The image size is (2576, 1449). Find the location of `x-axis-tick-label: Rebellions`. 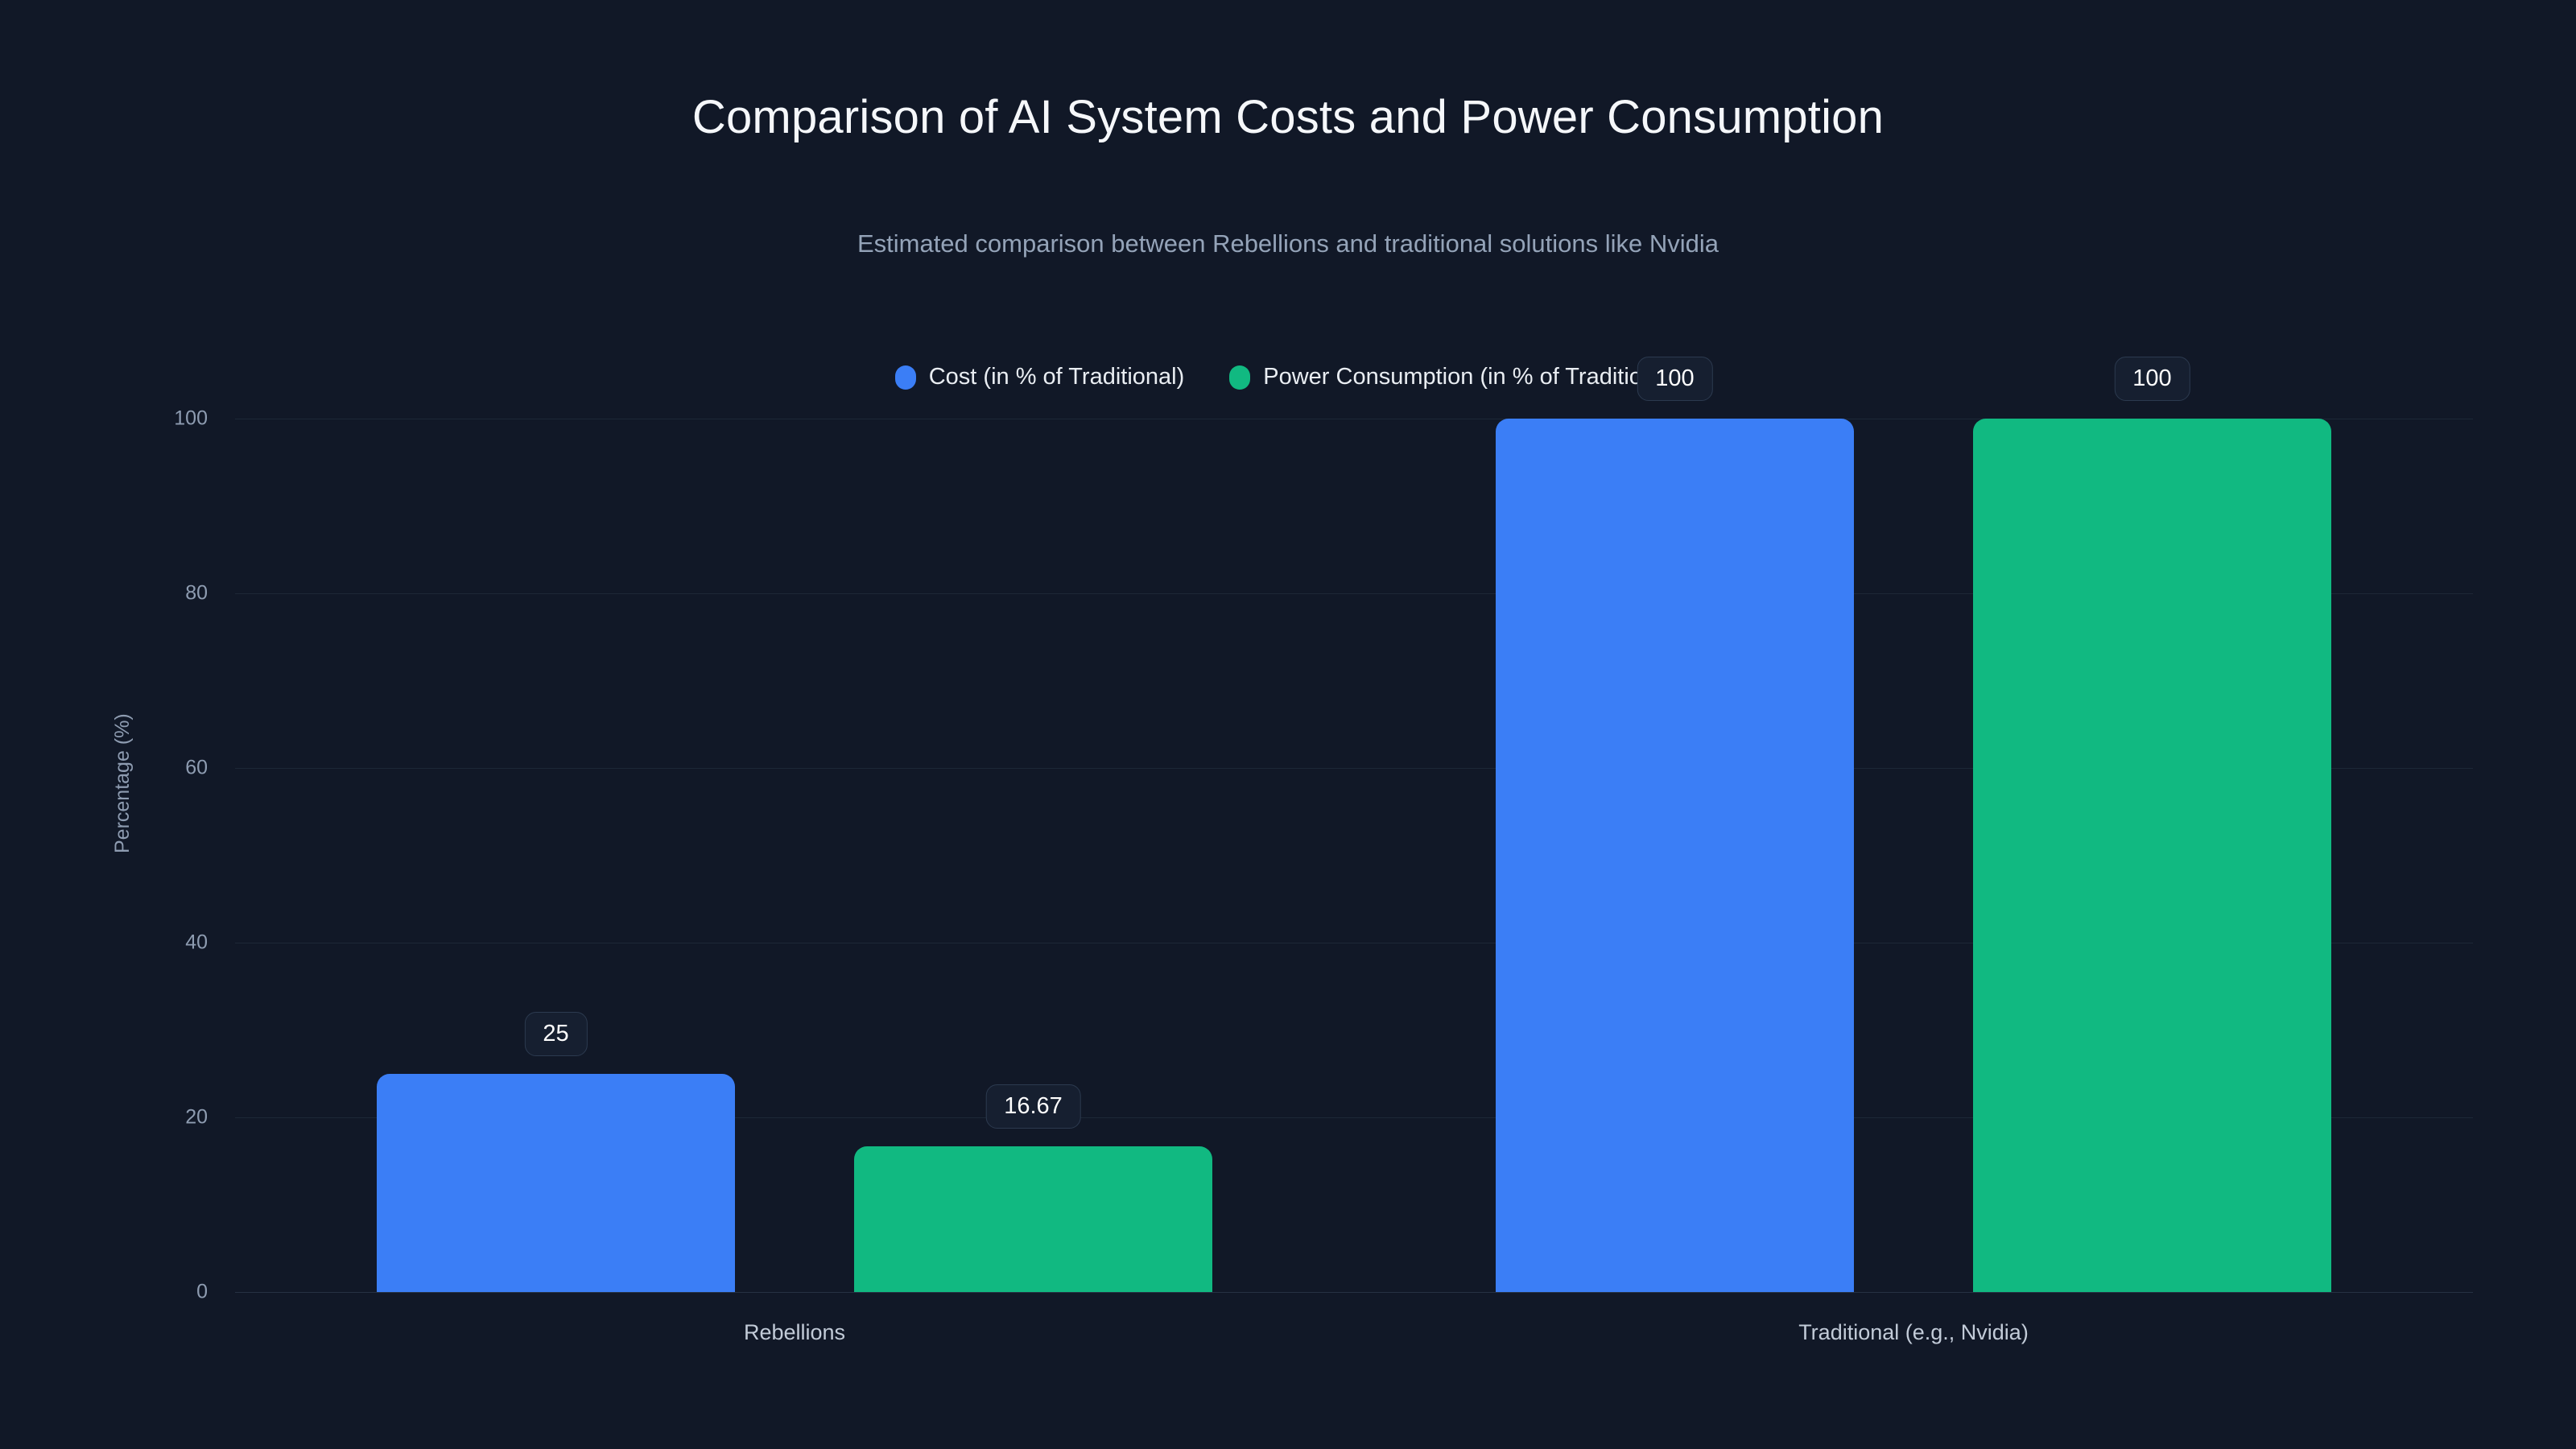

x-axis-tick-label: Rebellions is located at coordinates (794, 1332).